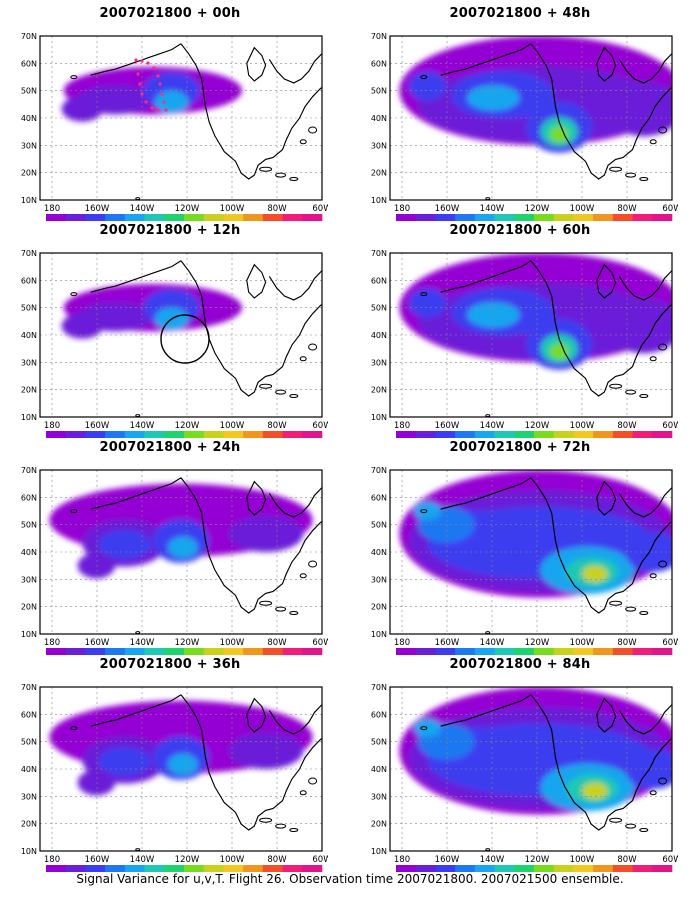 The height and width of the screenshot is (900, 700). I want to click on longitude-label: 80W, so click(627, 860).